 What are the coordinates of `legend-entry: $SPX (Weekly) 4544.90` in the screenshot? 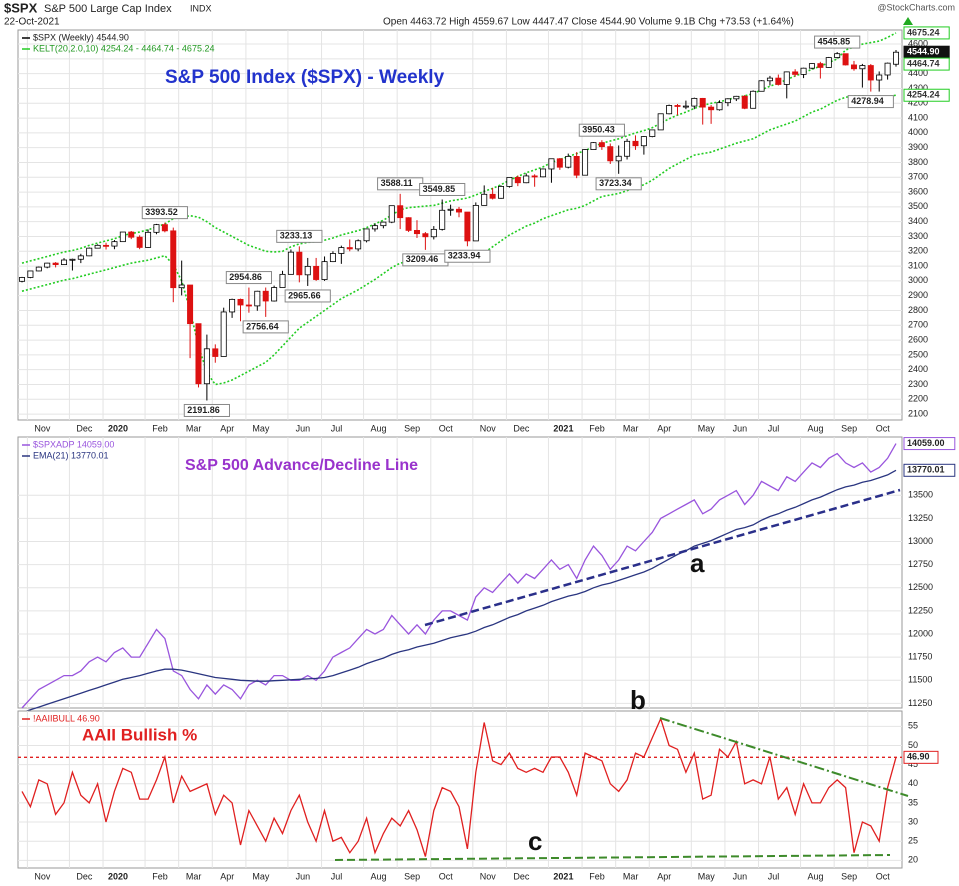 It's located at (81, 37).